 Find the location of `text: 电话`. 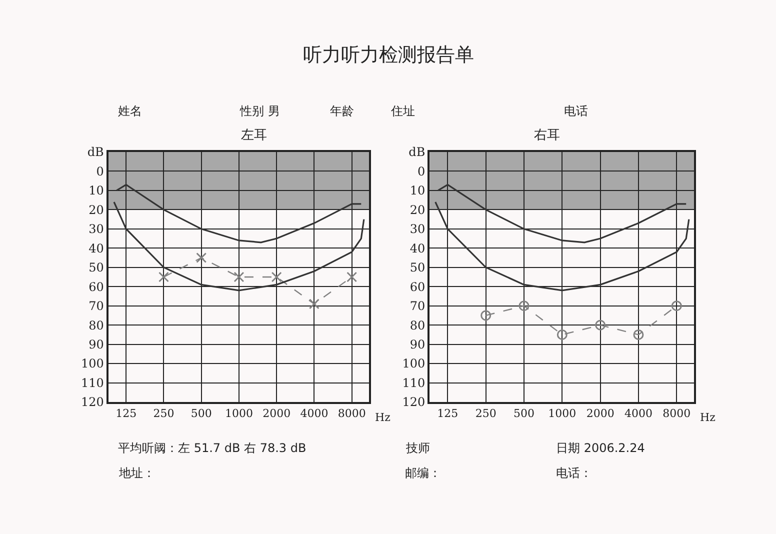

text: 电话 is located at coordinates (576, 111).